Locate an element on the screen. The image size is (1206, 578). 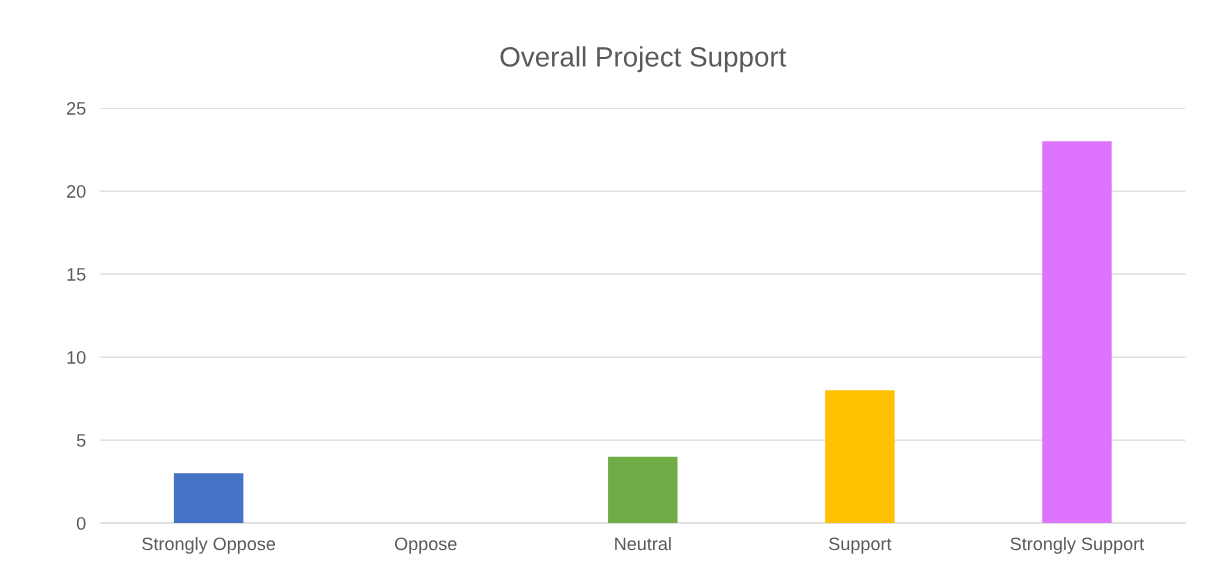
y-tick-label: 20 is located at coordinates (76, 191).